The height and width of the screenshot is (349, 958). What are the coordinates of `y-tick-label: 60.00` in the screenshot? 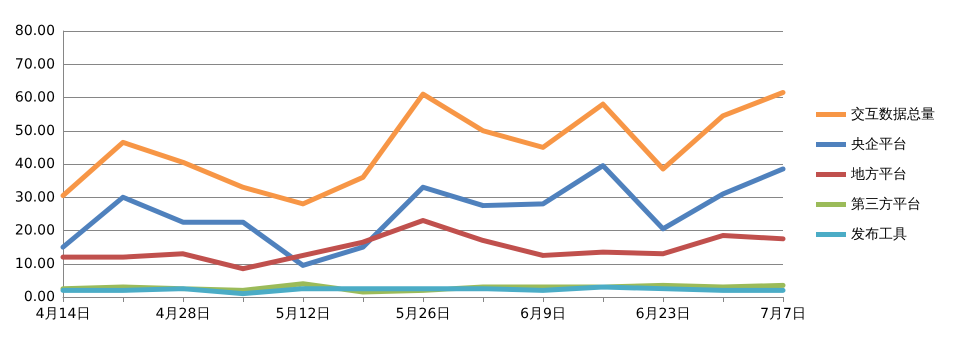 It's located at (34, 98).